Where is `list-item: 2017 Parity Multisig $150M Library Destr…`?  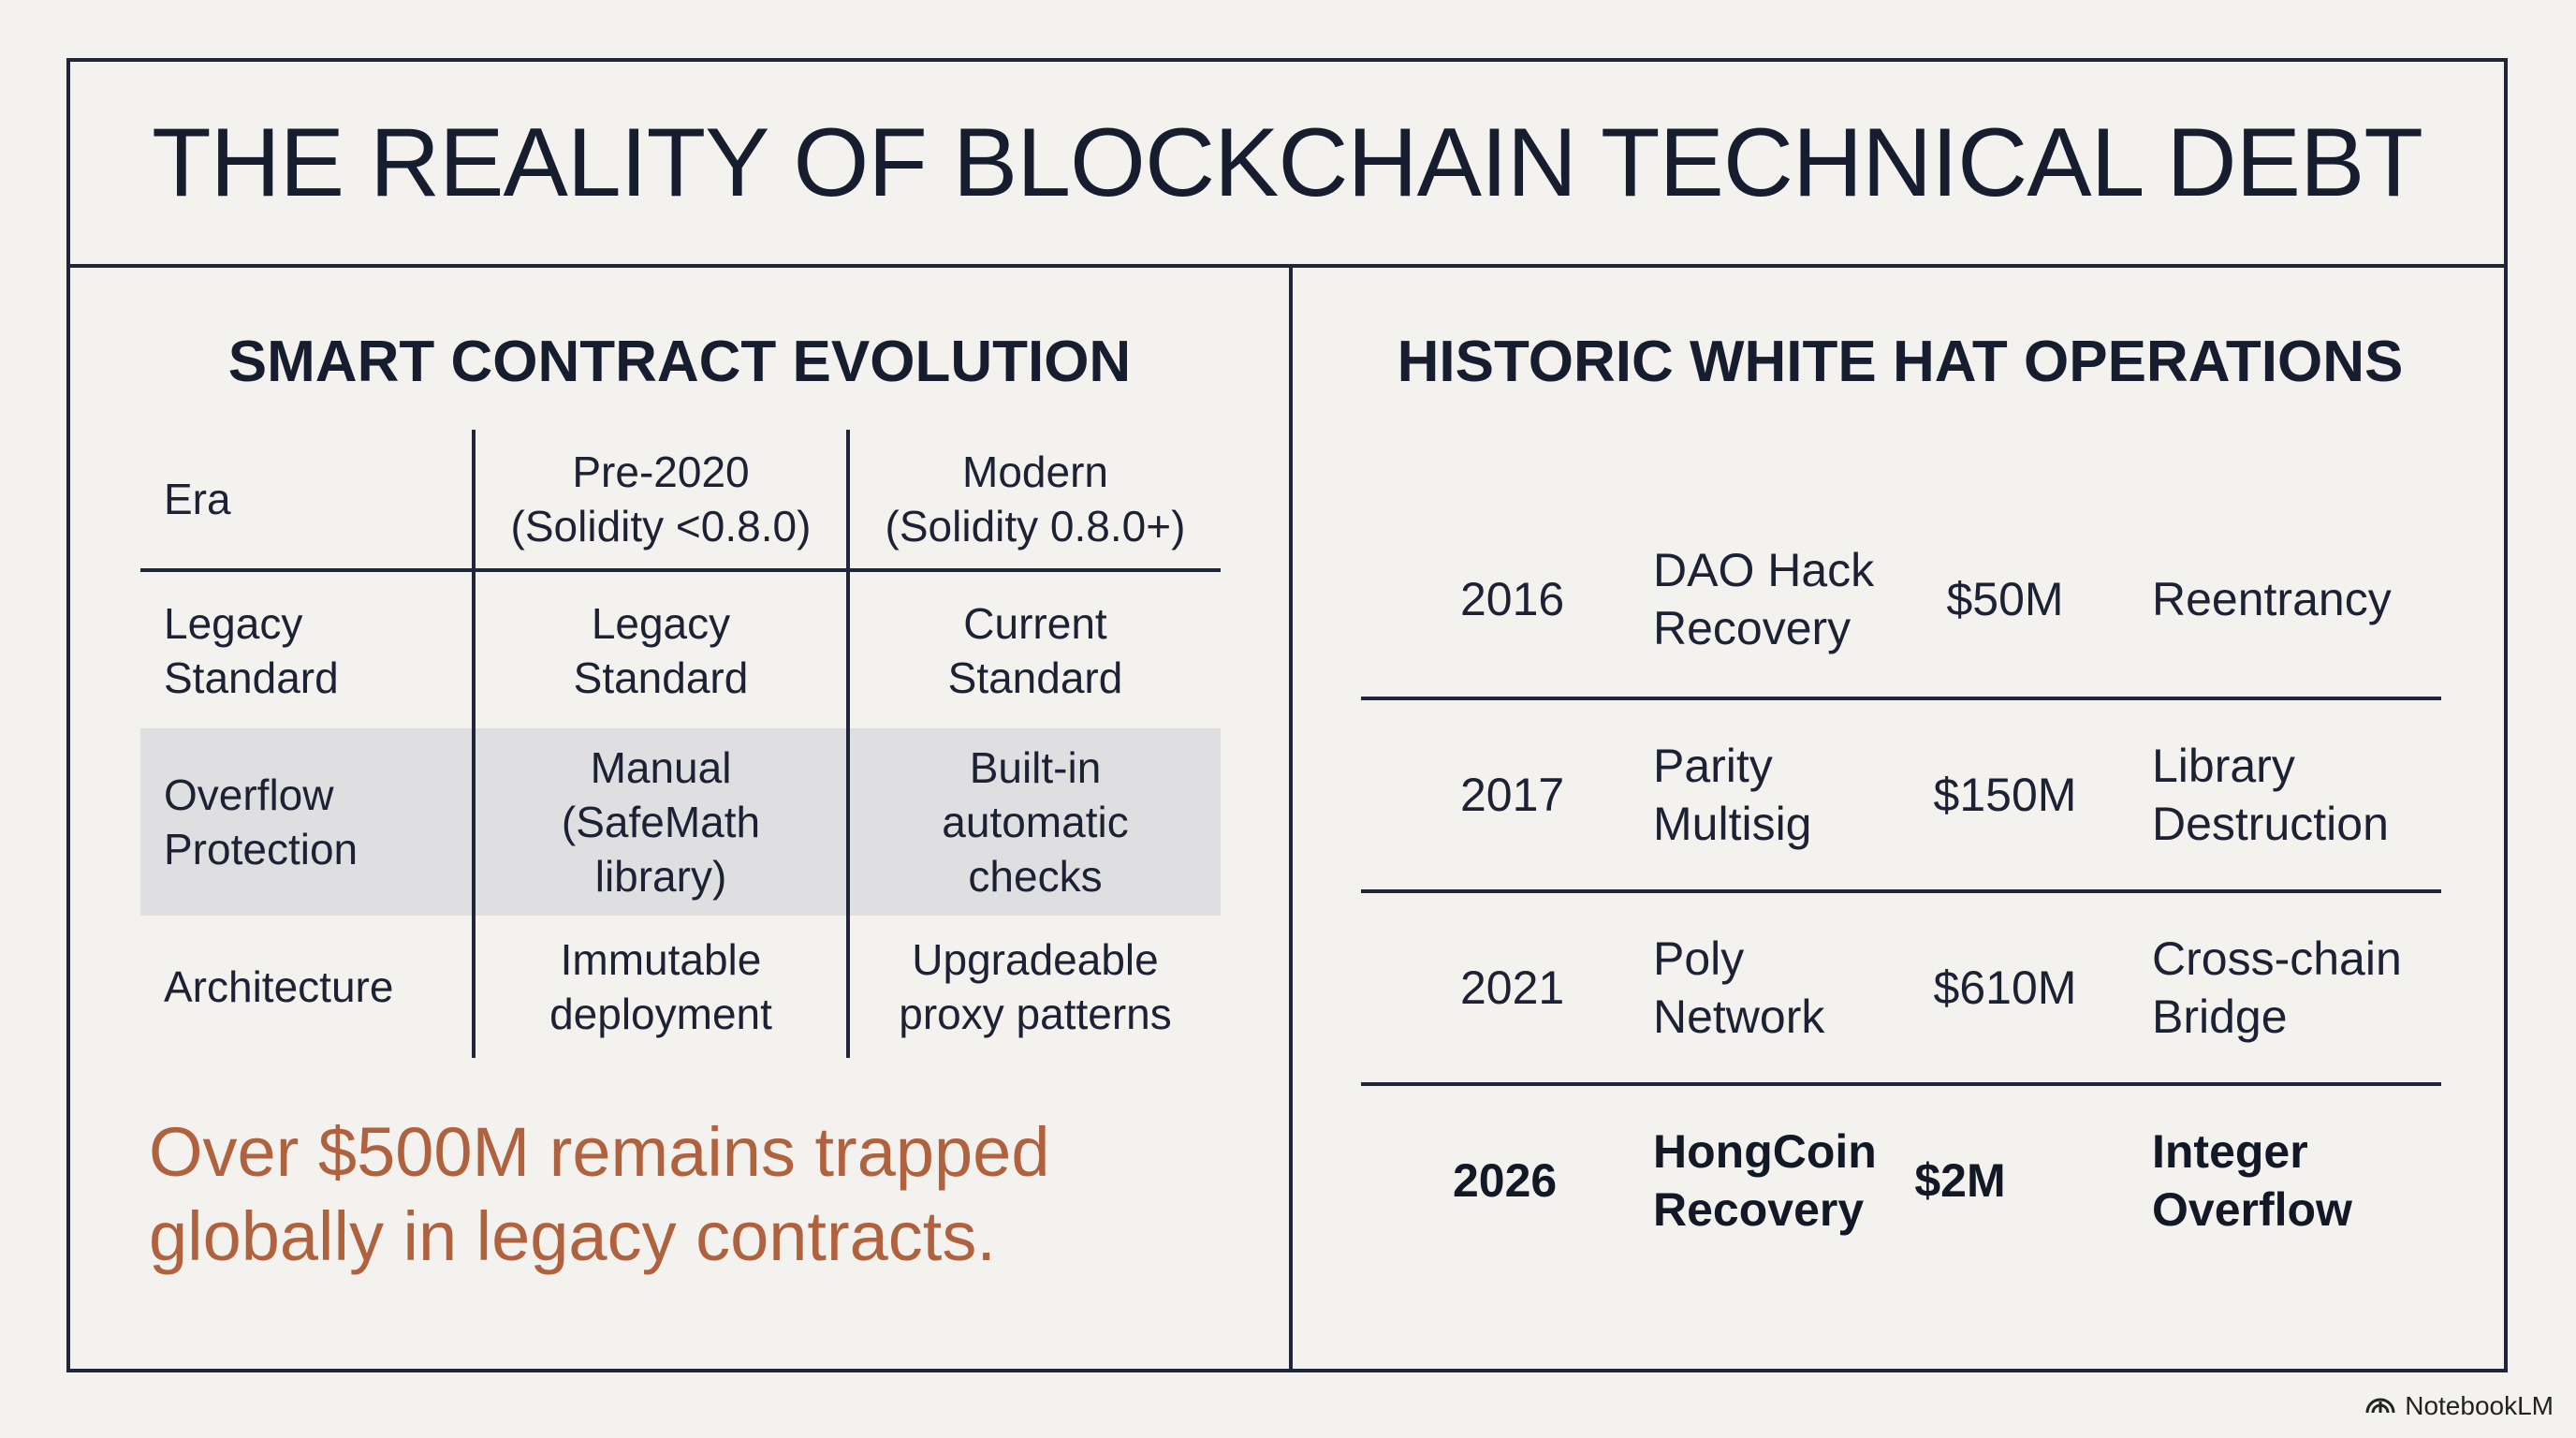
list-item: 2017 Parity Multisig $150M Library Destr… is located at coordinates (1901, 793).